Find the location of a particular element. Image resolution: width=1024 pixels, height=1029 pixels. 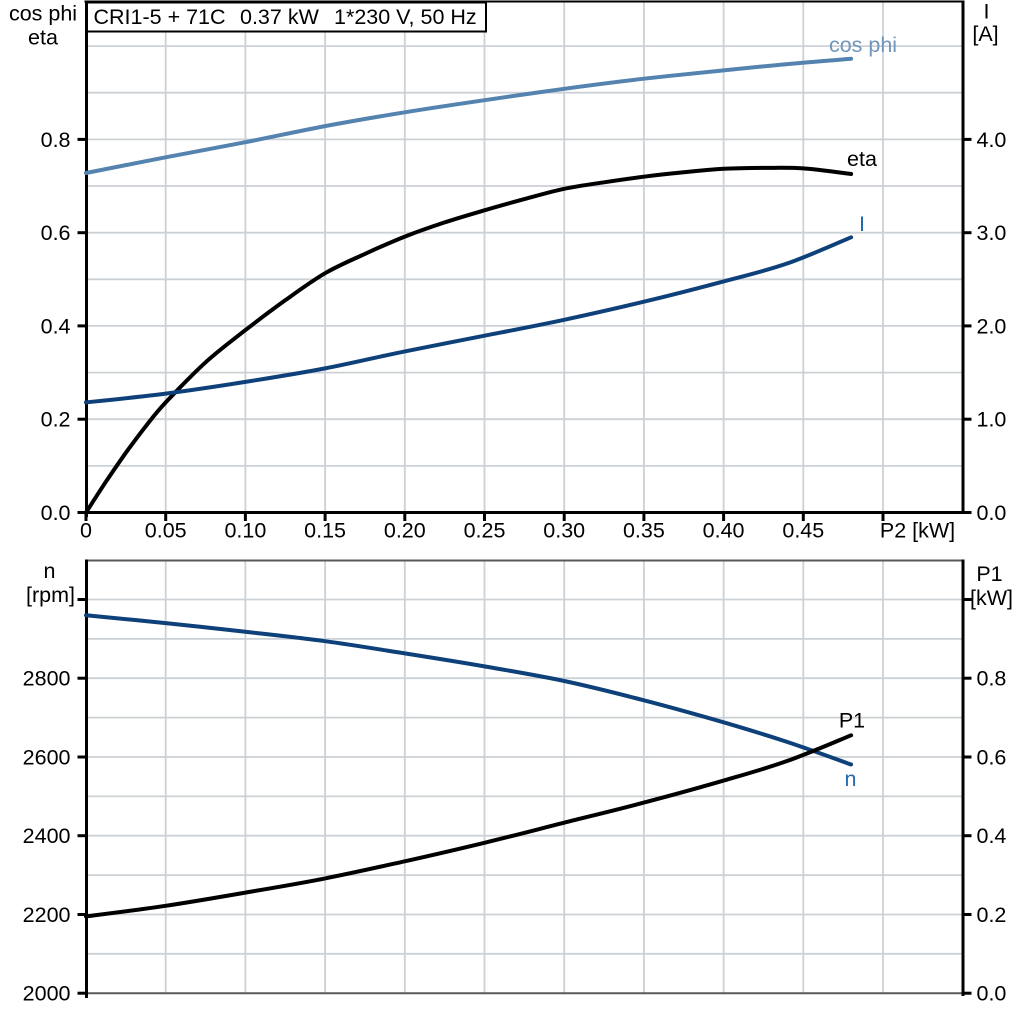

svg-text: 0.37 kW is located at coordinates (280, 17).